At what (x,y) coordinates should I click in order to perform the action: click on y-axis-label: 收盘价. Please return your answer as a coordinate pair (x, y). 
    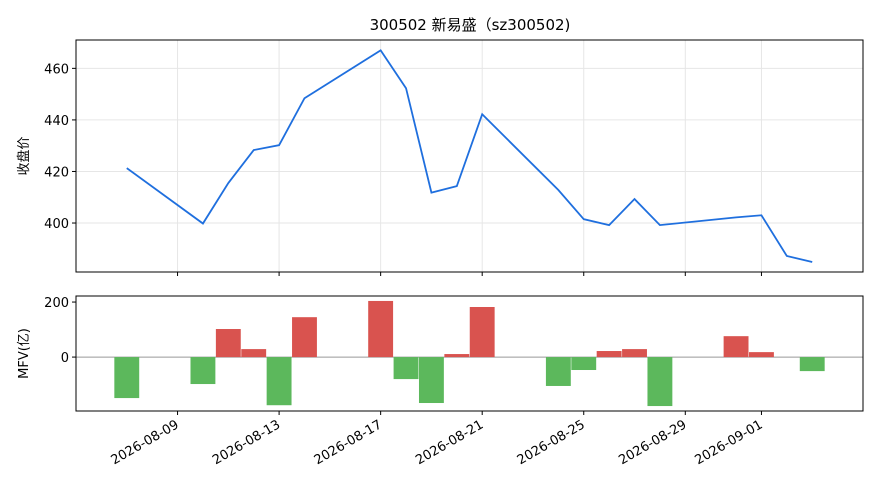
    Looking at the image, I should click on (24, 155).